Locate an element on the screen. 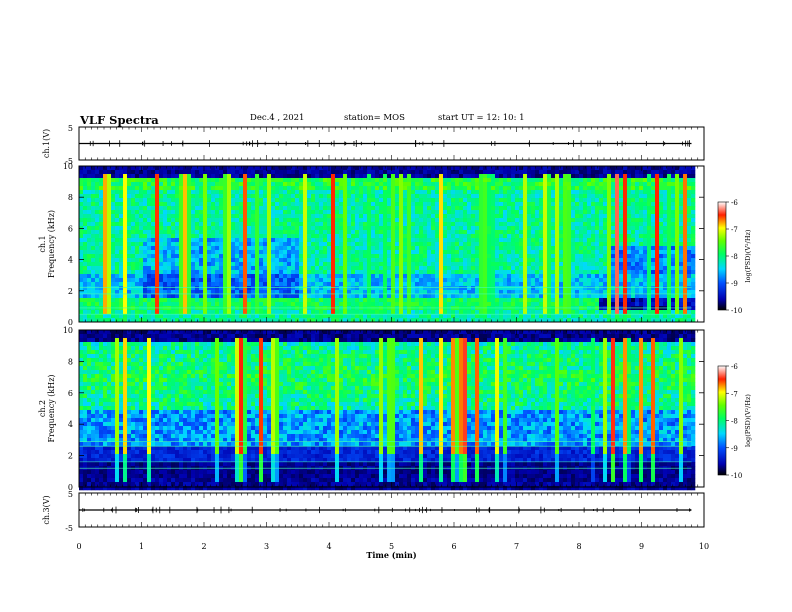 This screenshot has height=612, width=792. xtick-label: 6 is located at coordinates (453, 546).